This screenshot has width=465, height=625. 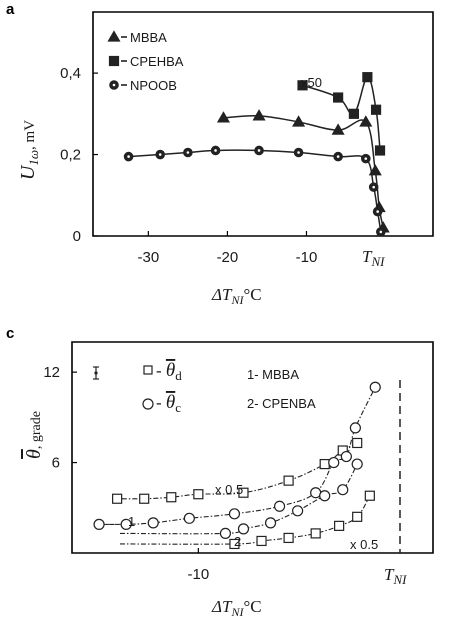 I want to click on curves-a, so click(x=256, y=154).